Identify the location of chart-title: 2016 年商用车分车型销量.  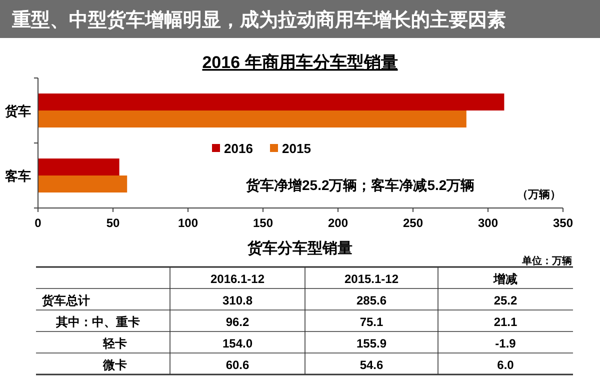
(300, 62).